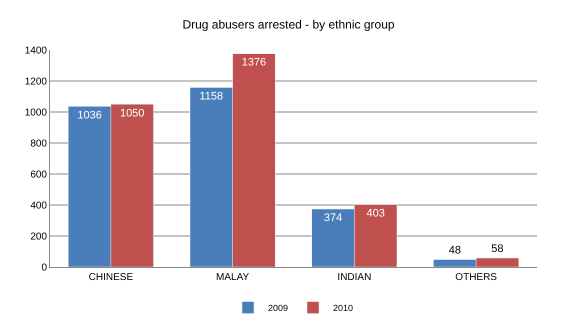 Image resolution: width=577 pixels, height=334 pixels. Describe the element at coordinates (211, 96) in the screenshot. I see `data-label: 1158` at that location.